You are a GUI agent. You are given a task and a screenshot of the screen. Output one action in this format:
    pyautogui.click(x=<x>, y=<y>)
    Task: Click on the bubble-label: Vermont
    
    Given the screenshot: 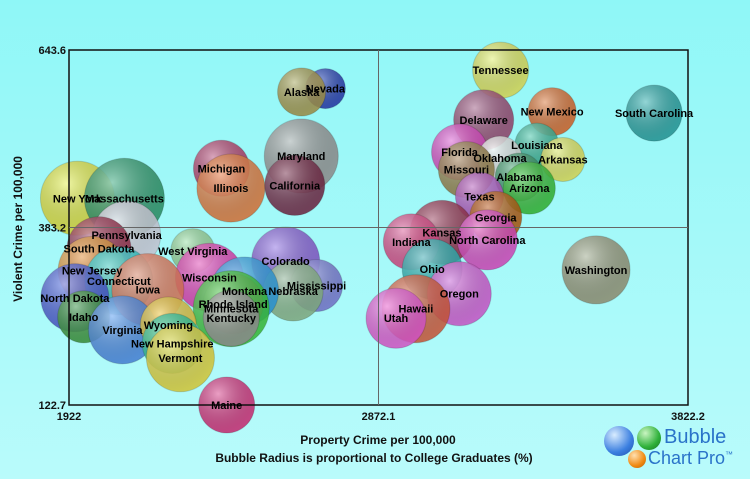 What is the action you would take?
    pyautogui.click(x=180, y=359)
    